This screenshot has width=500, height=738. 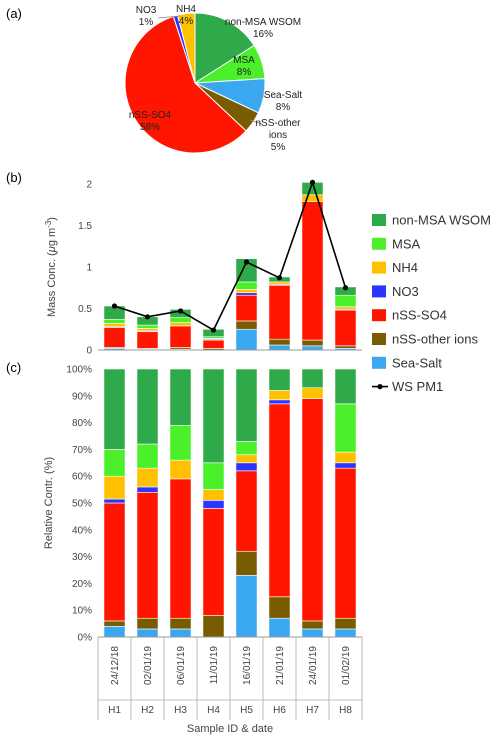 What do you see at coordinates (246, 563) in the screenshot?
I see `bars-c-bar-h5-nss-other-ions` at bounding box center [246, 563].